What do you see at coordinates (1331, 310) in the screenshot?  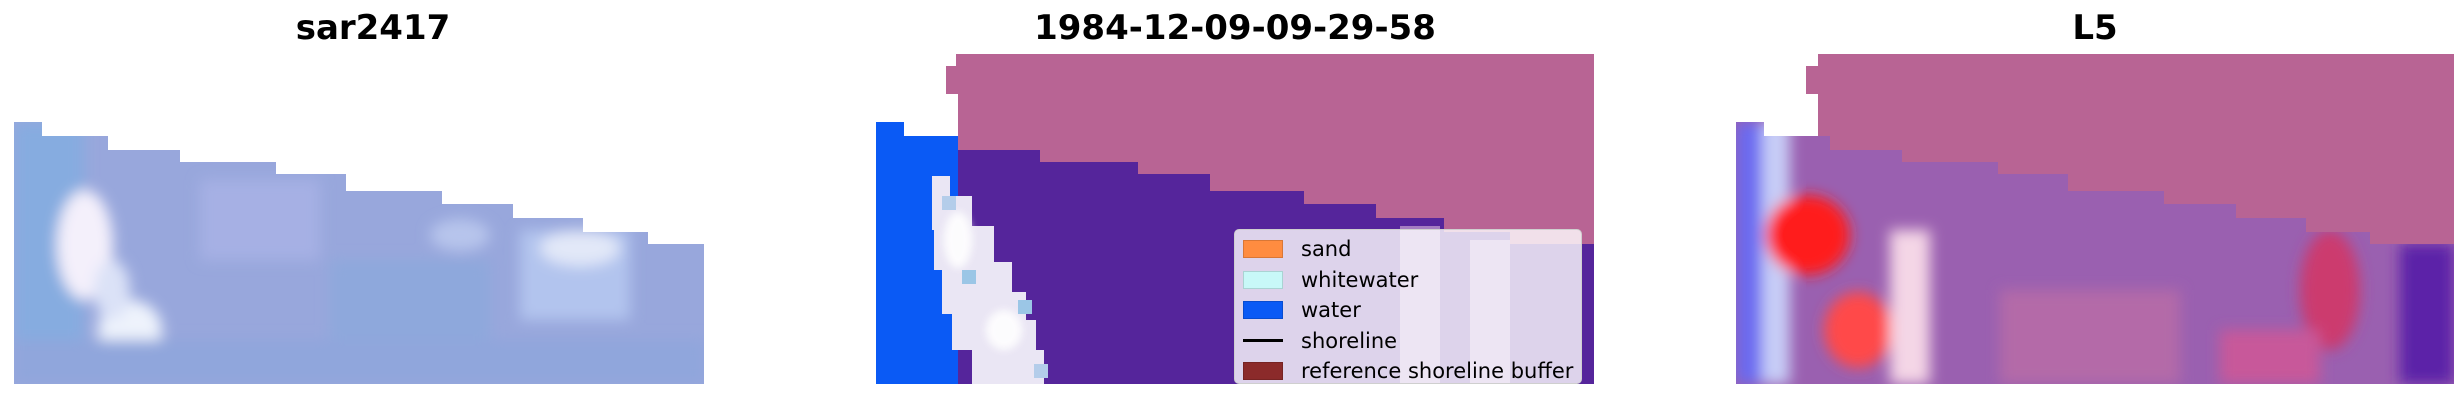 I see `legend-label: water` at bounding box center [1331, 310].